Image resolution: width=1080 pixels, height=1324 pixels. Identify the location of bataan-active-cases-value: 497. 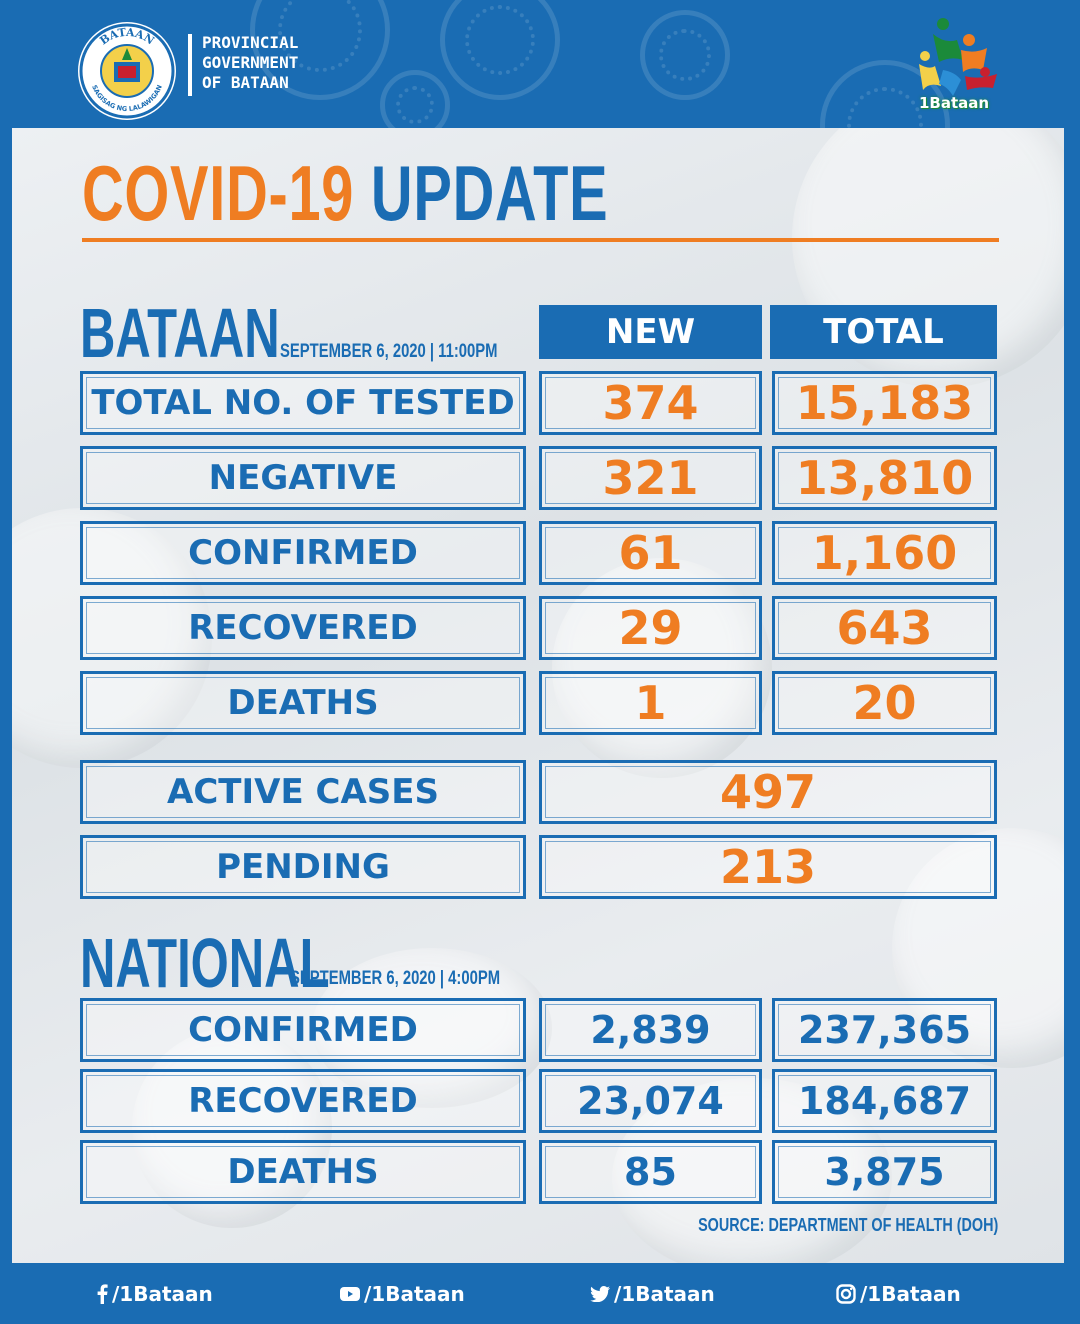
(768, 792).